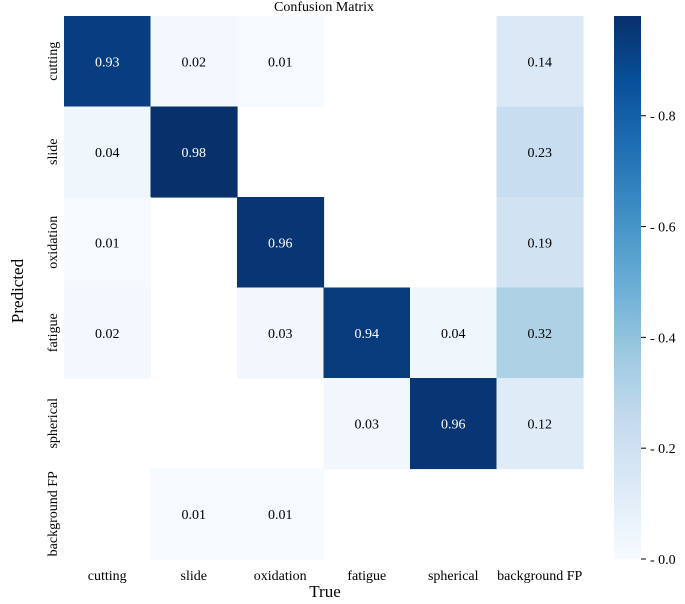 Image resolution: width=685 pixels, height=604 pixels. Describe the element at coordinates (107, 576) in the screenshot. I see `x-tick-label: cutting` at that location.